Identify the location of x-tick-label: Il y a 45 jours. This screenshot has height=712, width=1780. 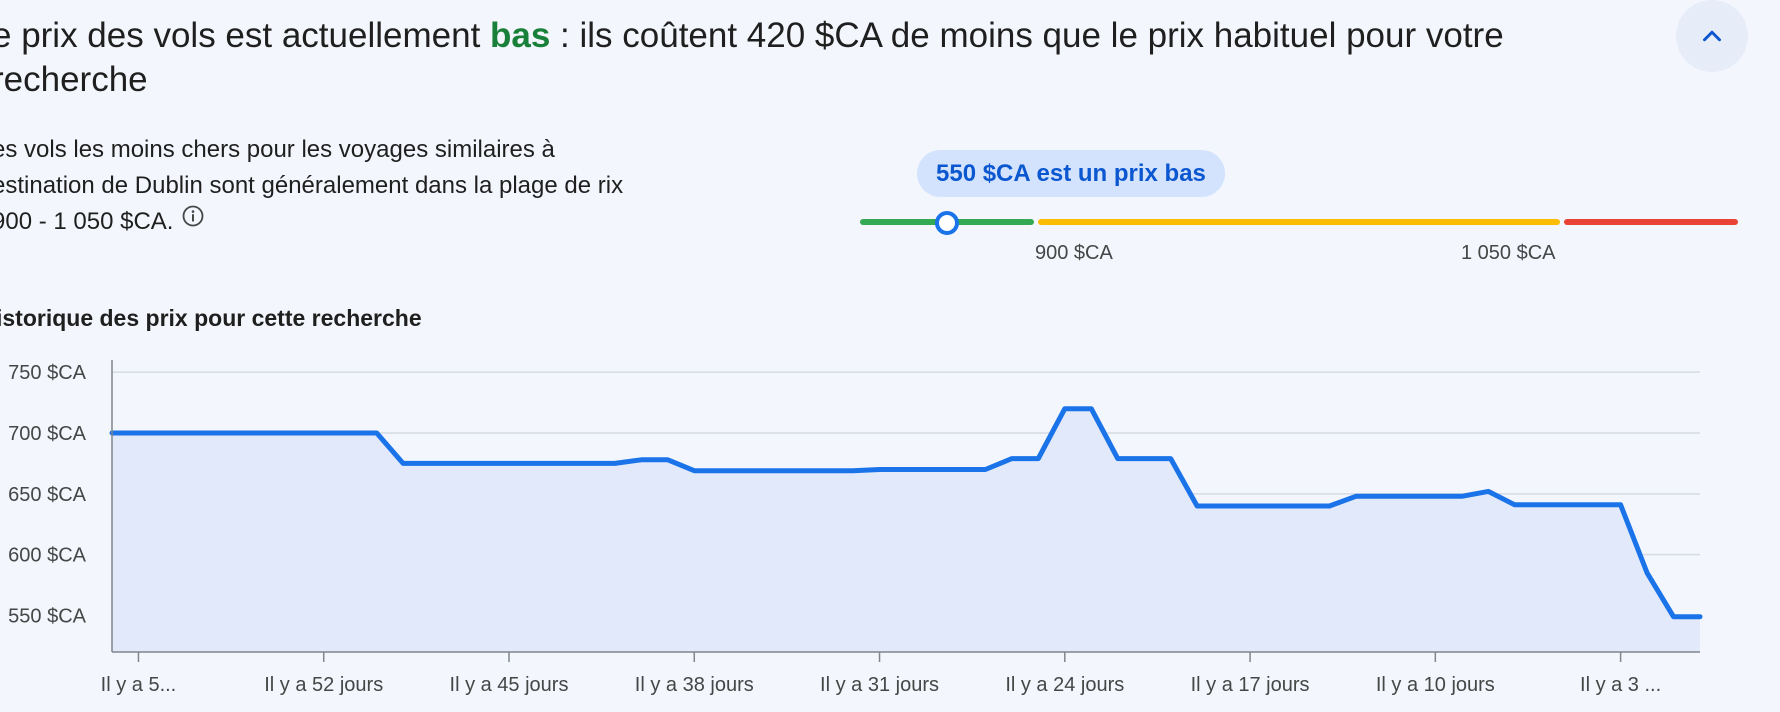
(509, 685).